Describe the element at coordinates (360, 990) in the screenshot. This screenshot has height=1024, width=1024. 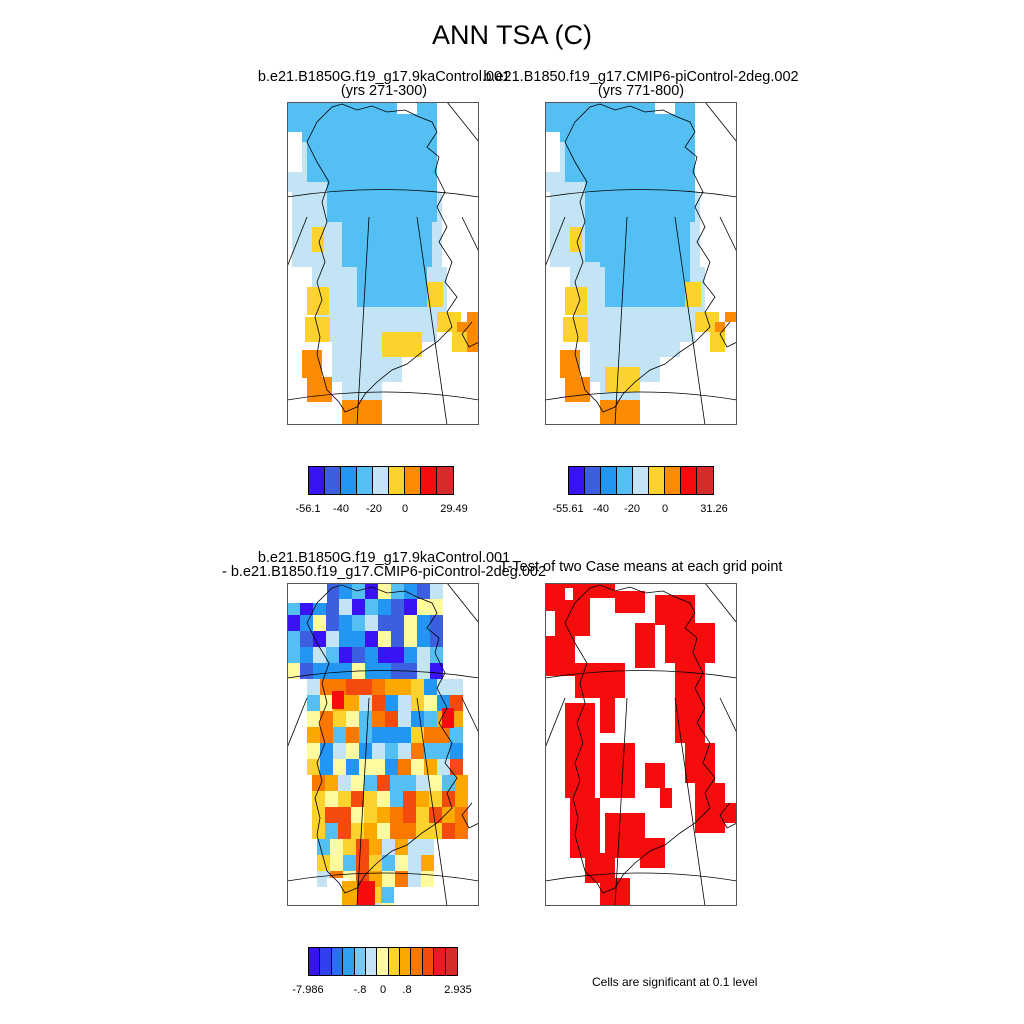
I see `colorbar-label: -.8` at that location.